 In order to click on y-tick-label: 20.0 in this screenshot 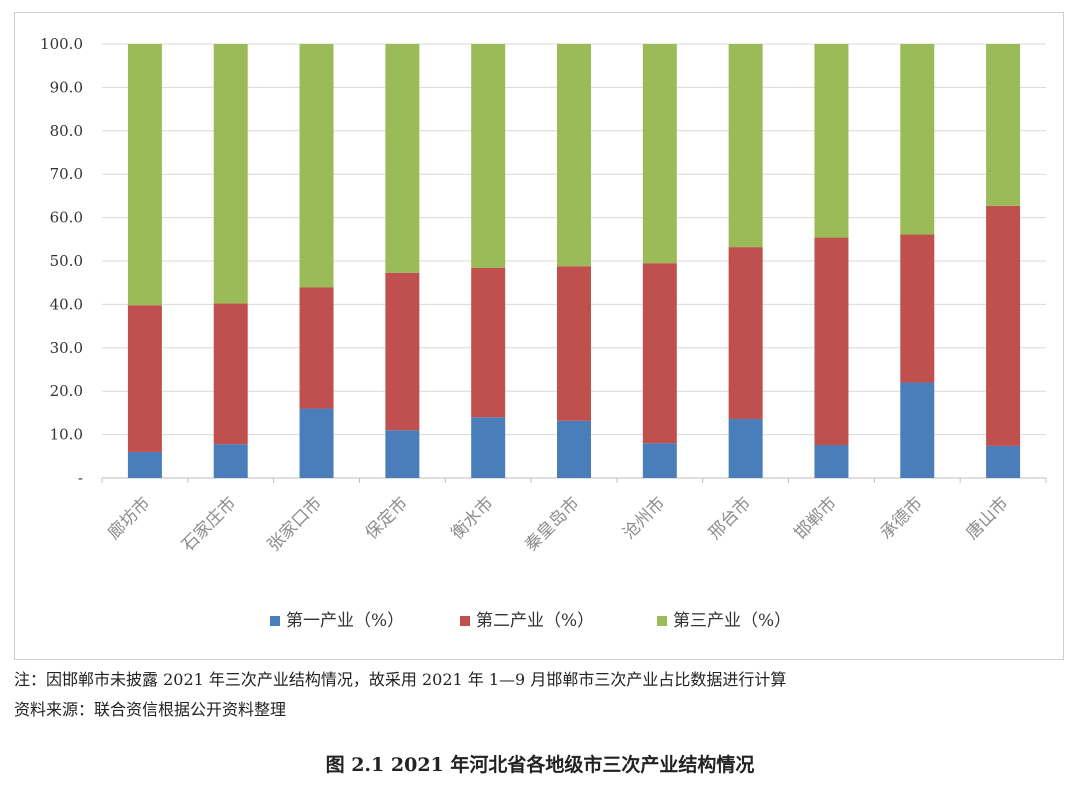, I will do `click(66, 391)`.